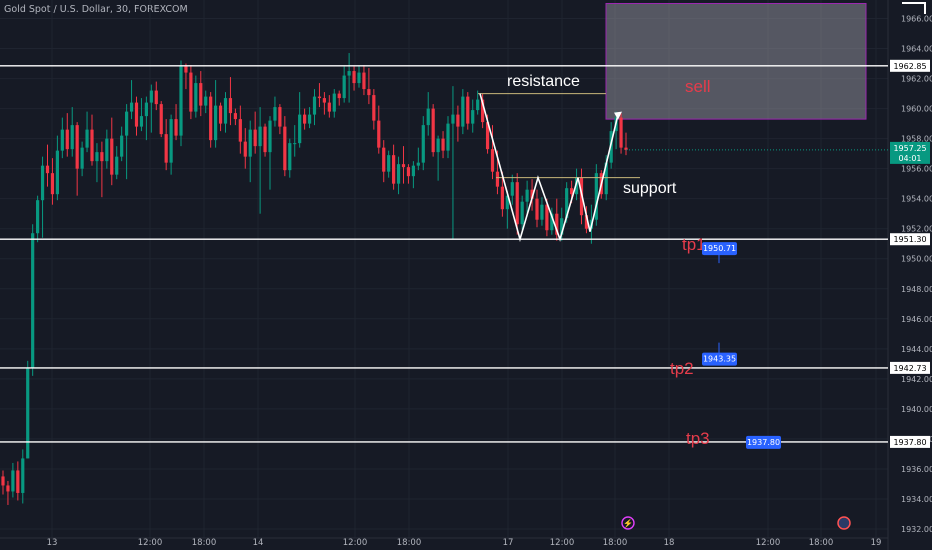  Describe the element at coordinates (698, 438) in the screenshot. I see `tp3-label: tp3` at that location.